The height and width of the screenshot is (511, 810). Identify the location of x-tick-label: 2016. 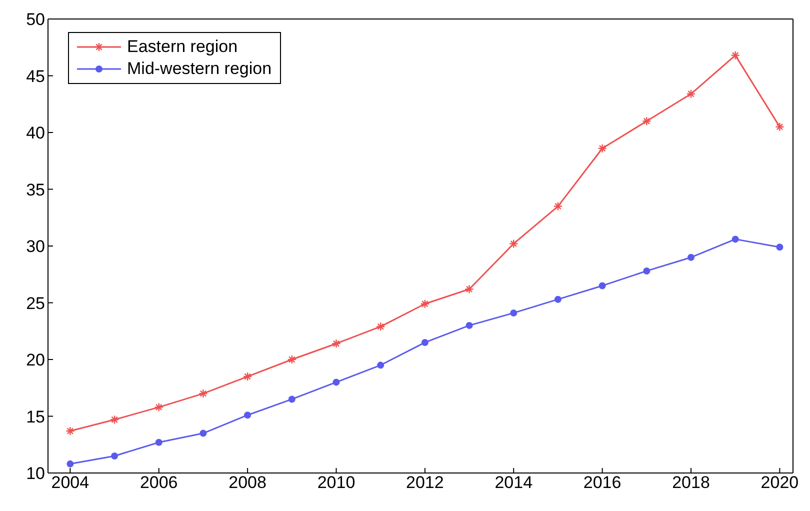
(602, 482).